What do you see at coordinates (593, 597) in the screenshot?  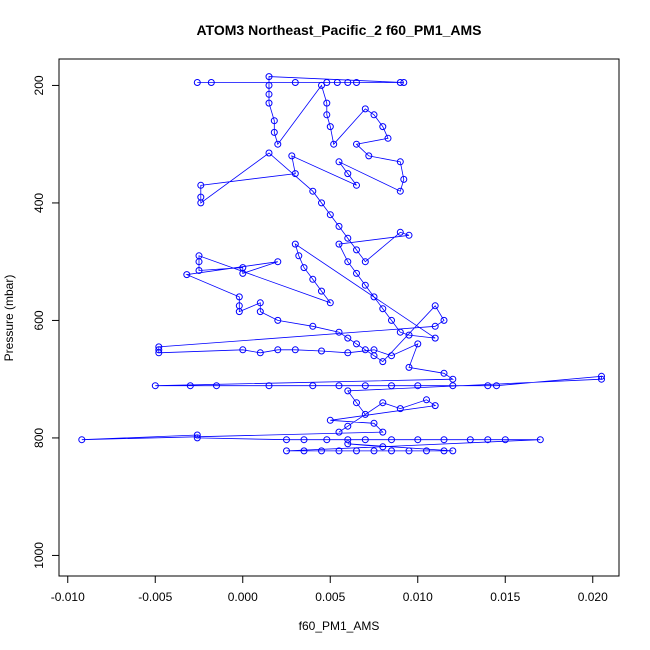 I see `x-tick-label: 0.020` at bounding box center [593, 597].